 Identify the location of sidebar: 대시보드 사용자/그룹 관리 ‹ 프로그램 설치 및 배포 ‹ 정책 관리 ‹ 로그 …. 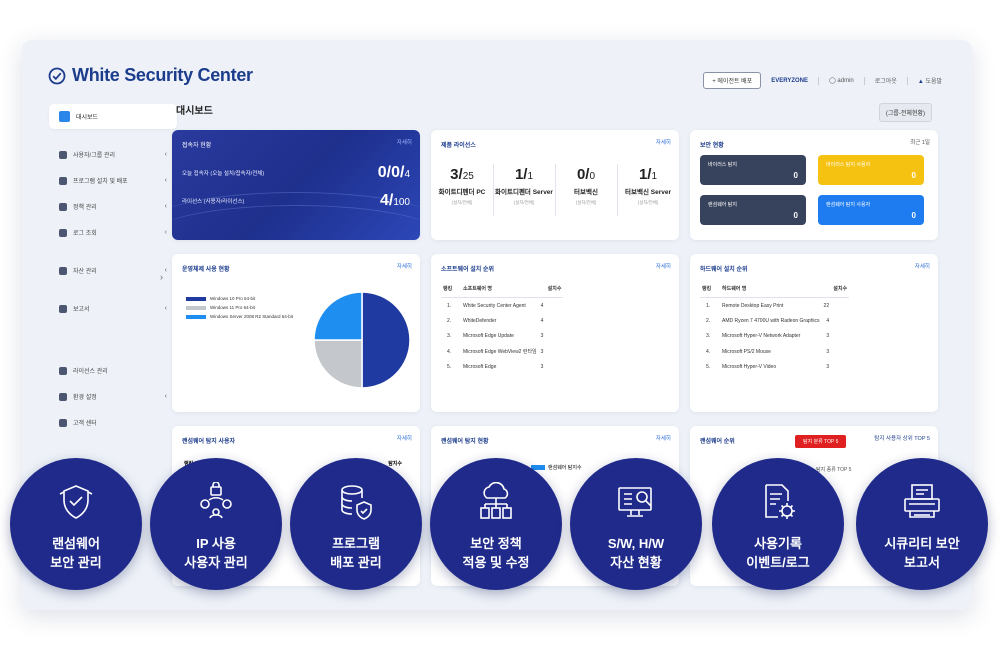
(113, 274).